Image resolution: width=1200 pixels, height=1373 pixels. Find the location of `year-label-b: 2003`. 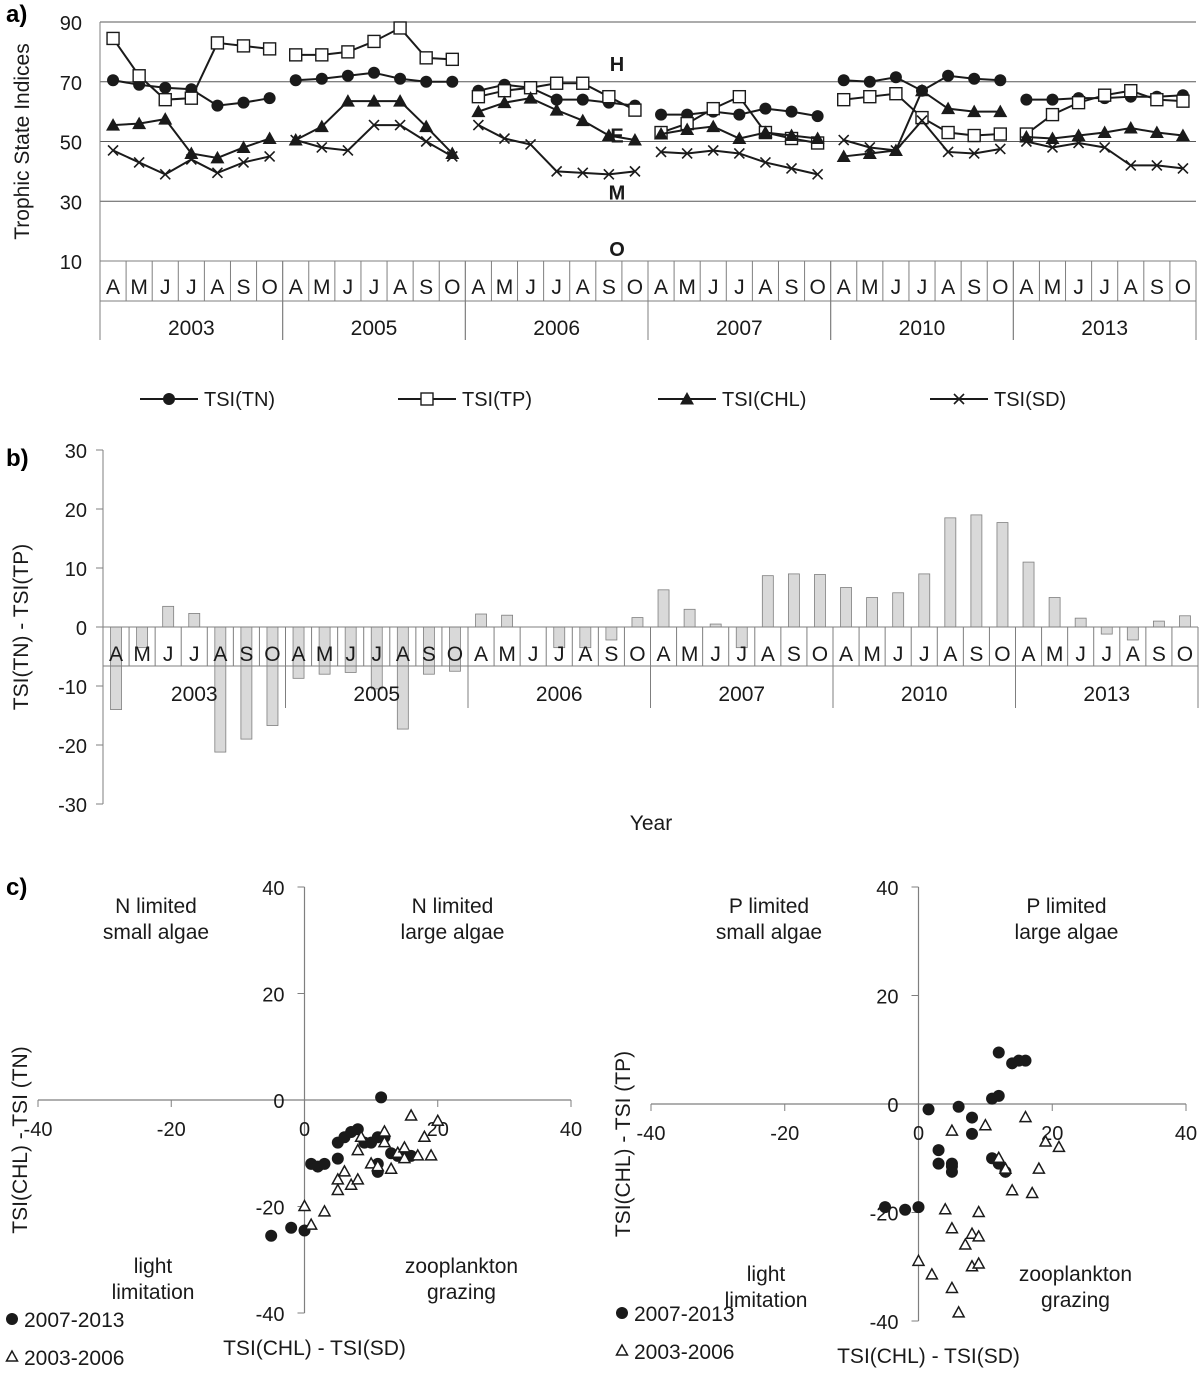

year-label-b: 2003 is located at coordinates (194, 694).